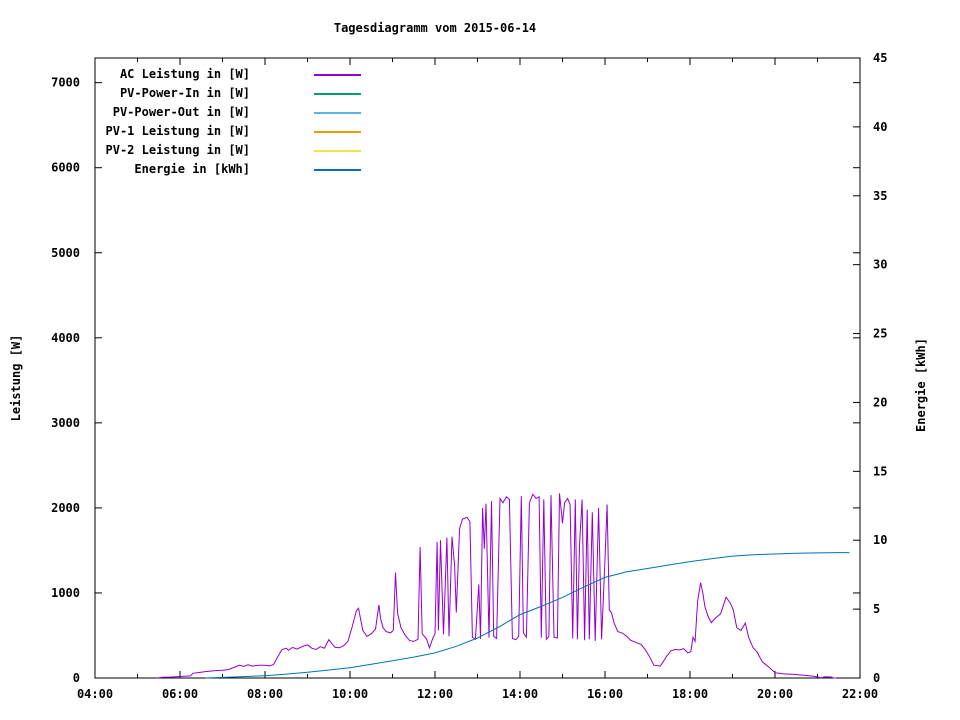 Image resolution: width=960 pixels, height=720 pixels. Describe the element at coordinates (178, 131) in the screenshot. I see `legend-label: PV-1 Leistung in [W]` at that location.